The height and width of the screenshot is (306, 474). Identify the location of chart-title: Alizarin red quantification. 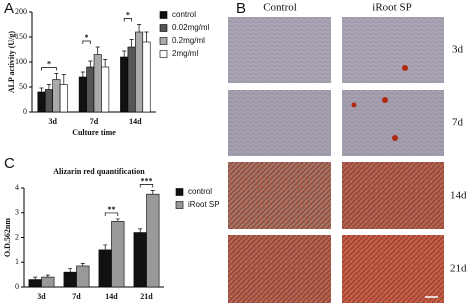
(99, 171).